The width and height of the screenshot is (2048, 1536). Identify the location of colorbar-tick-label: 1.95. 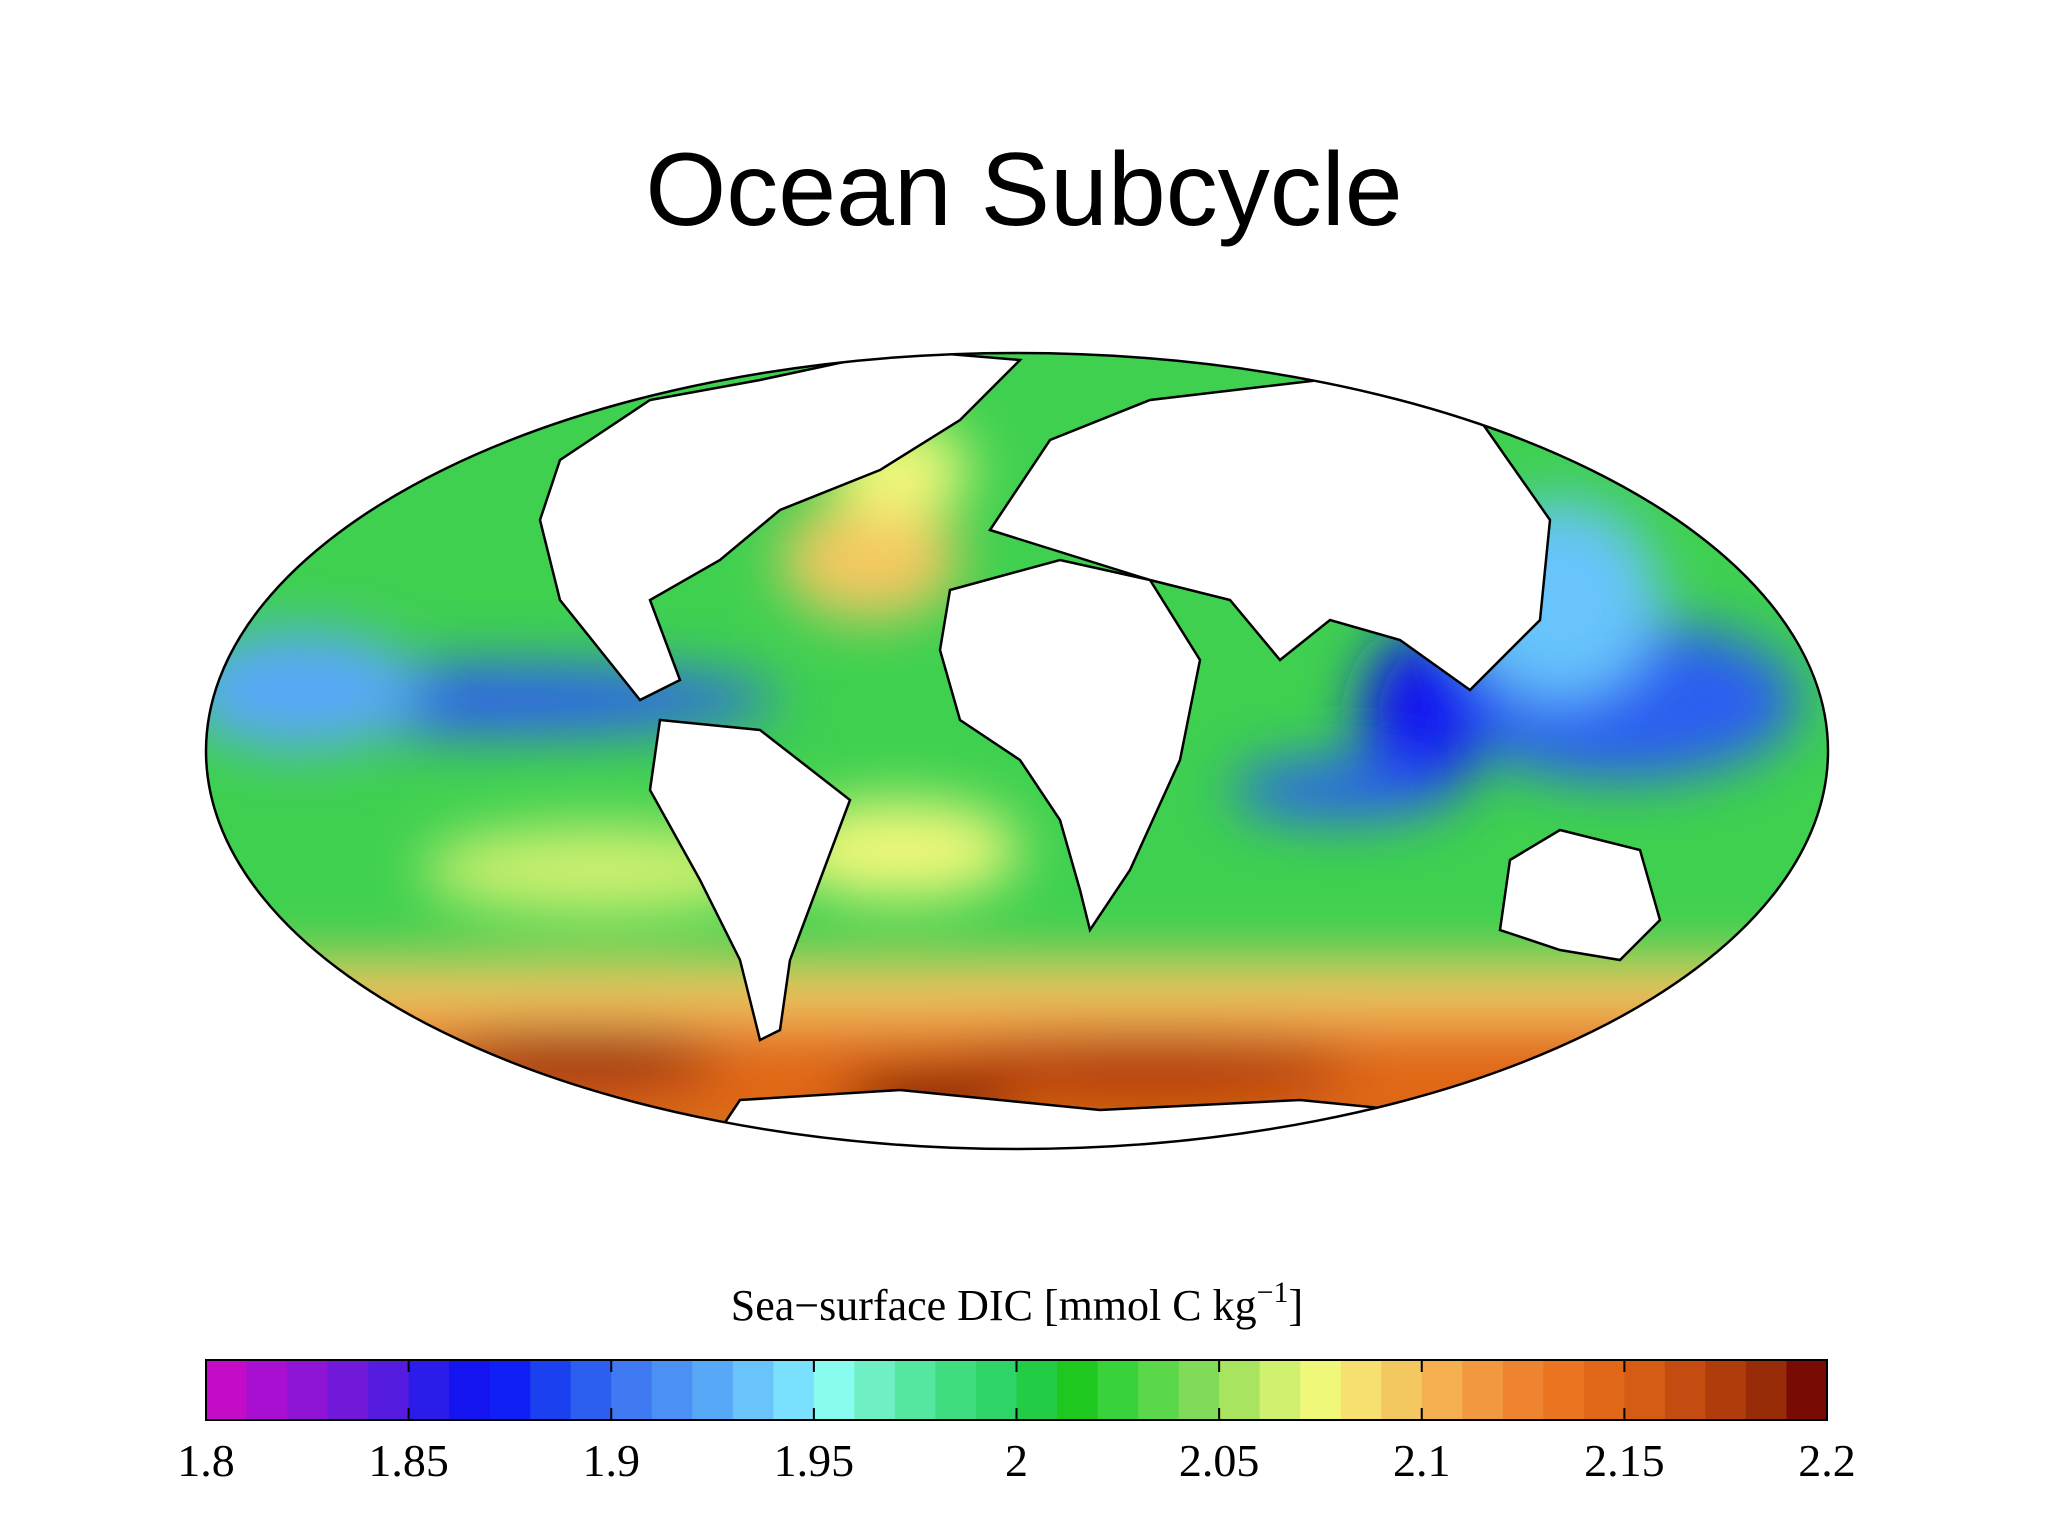
(814, 1460).